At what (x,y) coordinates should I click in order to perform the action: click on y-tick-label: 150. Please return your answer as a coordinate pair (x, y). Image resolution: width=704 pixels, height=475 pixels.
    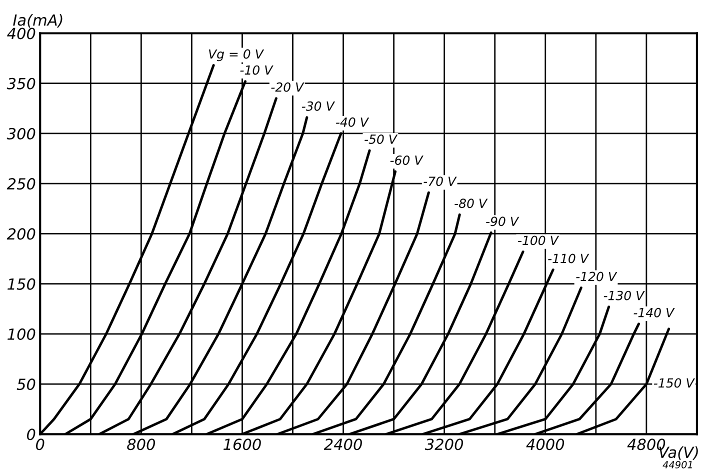
    Looking at the image, I should click on (22, 284).